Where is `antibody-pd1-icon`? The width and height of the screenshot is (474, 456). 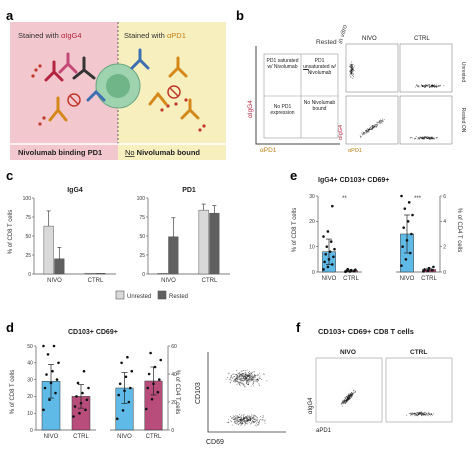 antibody-pd1-icon is located at coordinates (165, 84).